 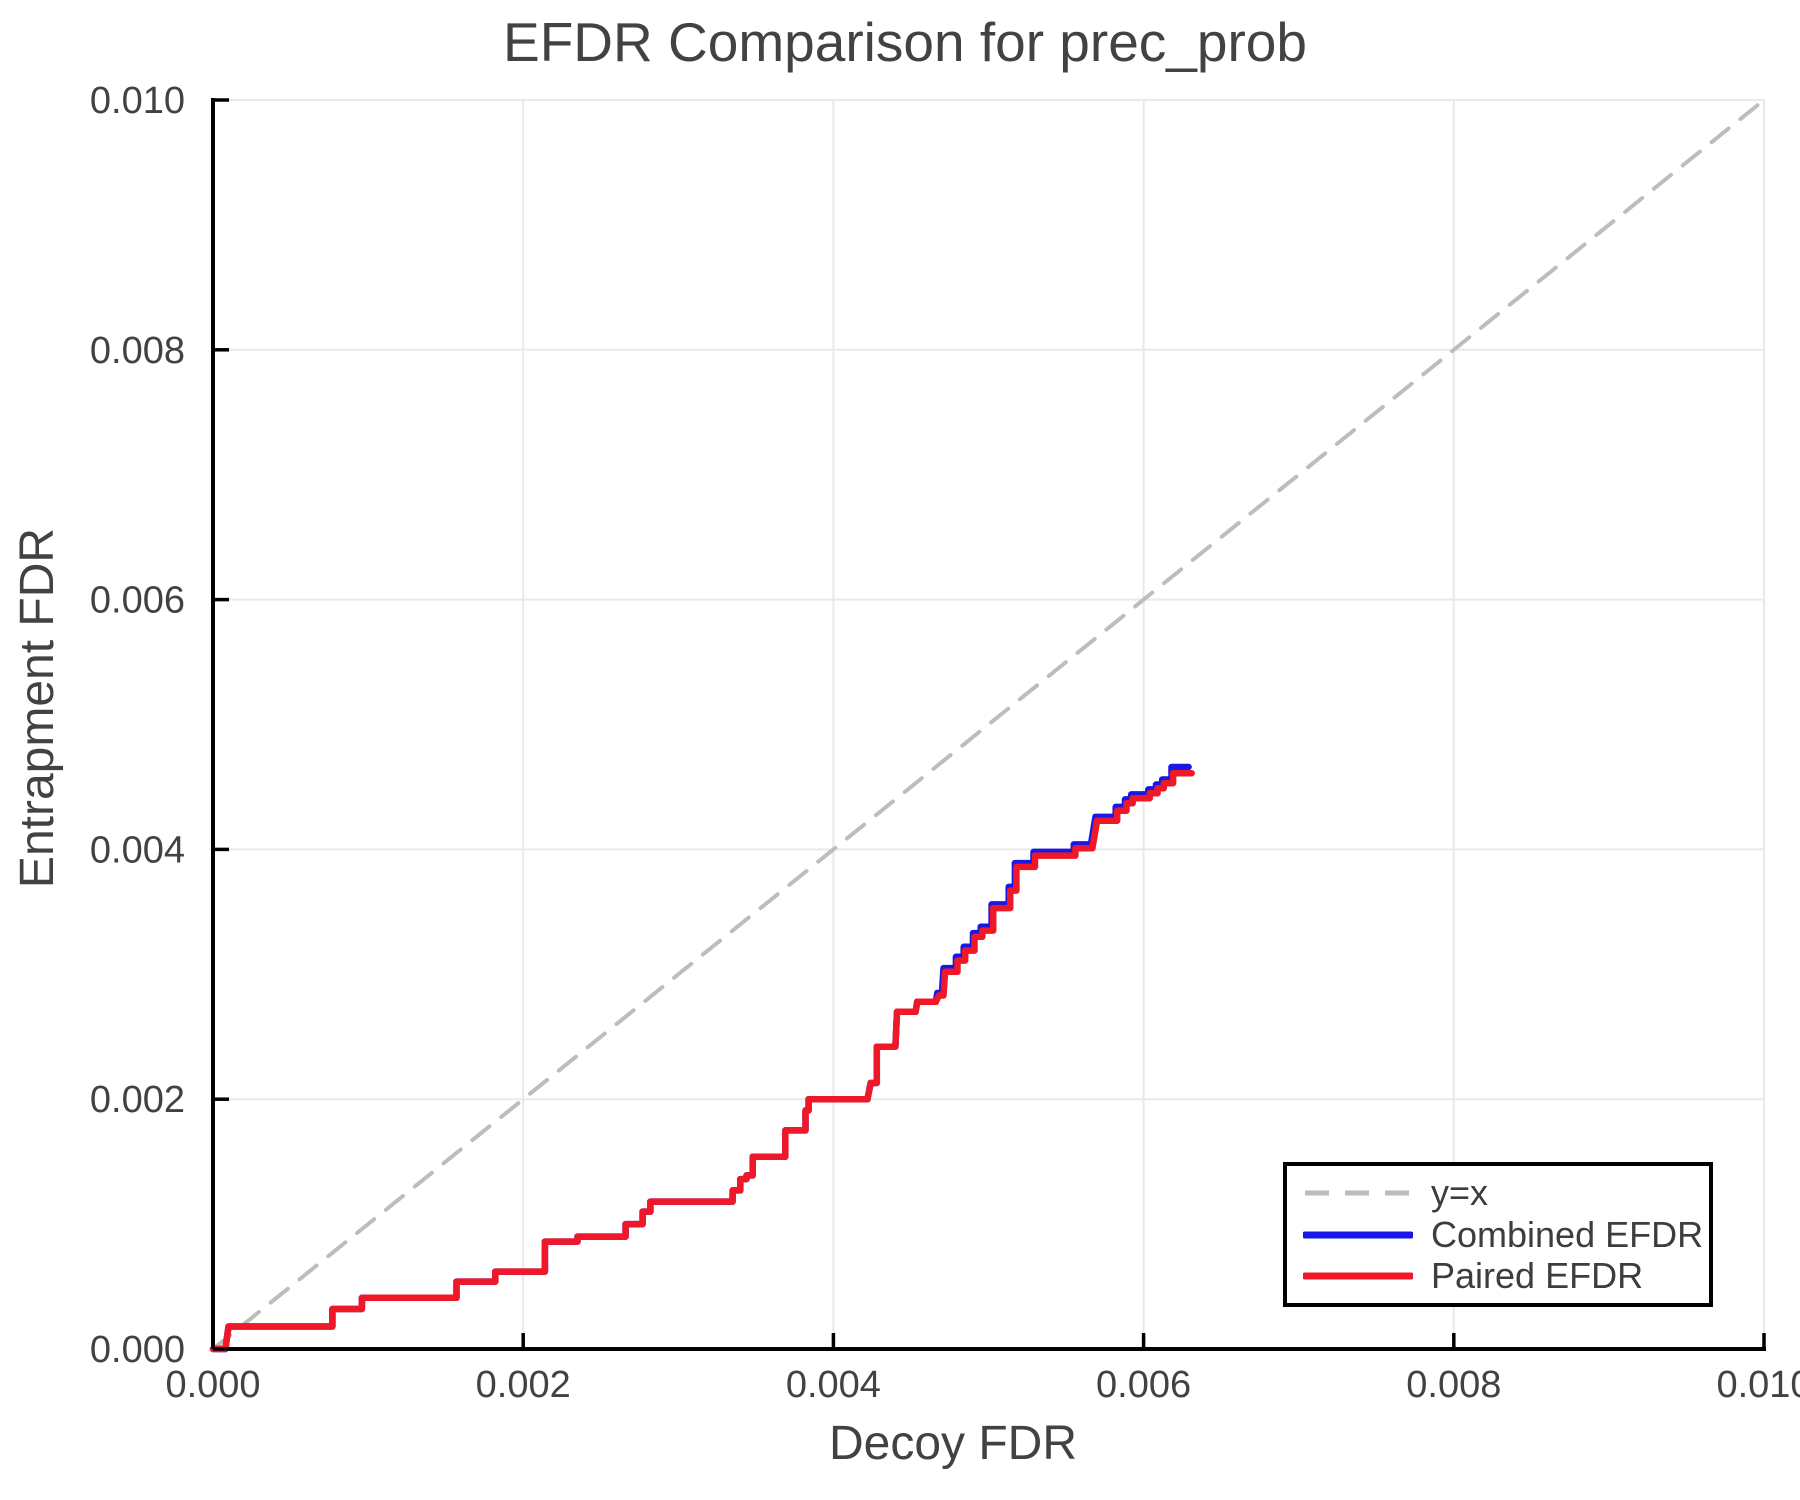 I want to click on y-tick-label: 0.002, so click(x=137, y=1100).